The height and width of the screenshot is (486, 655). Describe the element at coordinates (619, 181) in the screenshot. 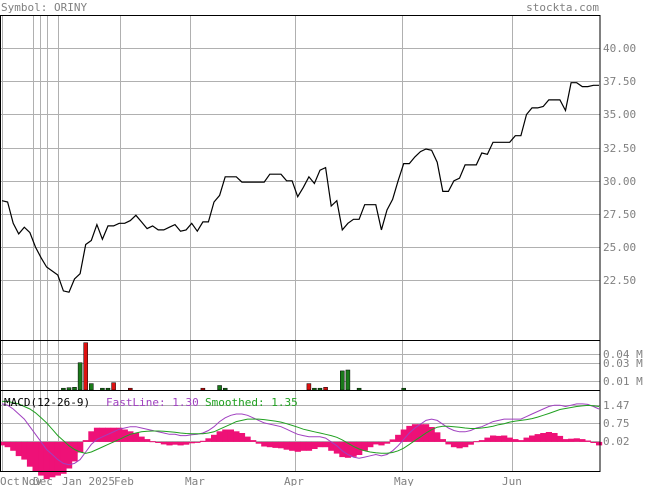

I see `price-tick-label: 30.00` at that location.